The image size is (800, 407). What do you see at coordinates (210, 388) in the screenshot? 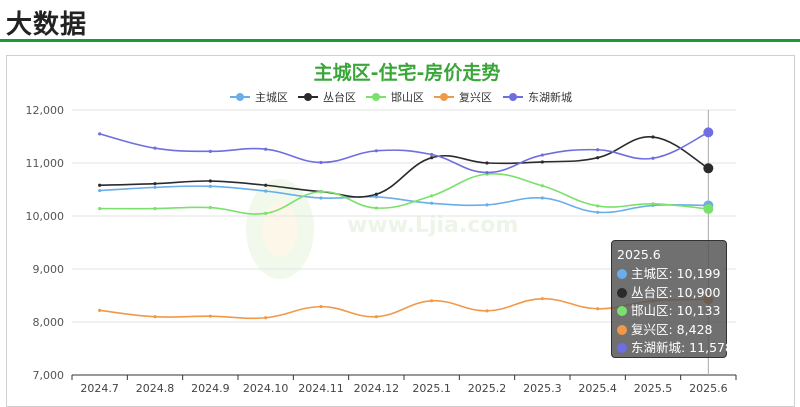
I see `x-tick-label: 2024.9` at bounding box center [210, 388].